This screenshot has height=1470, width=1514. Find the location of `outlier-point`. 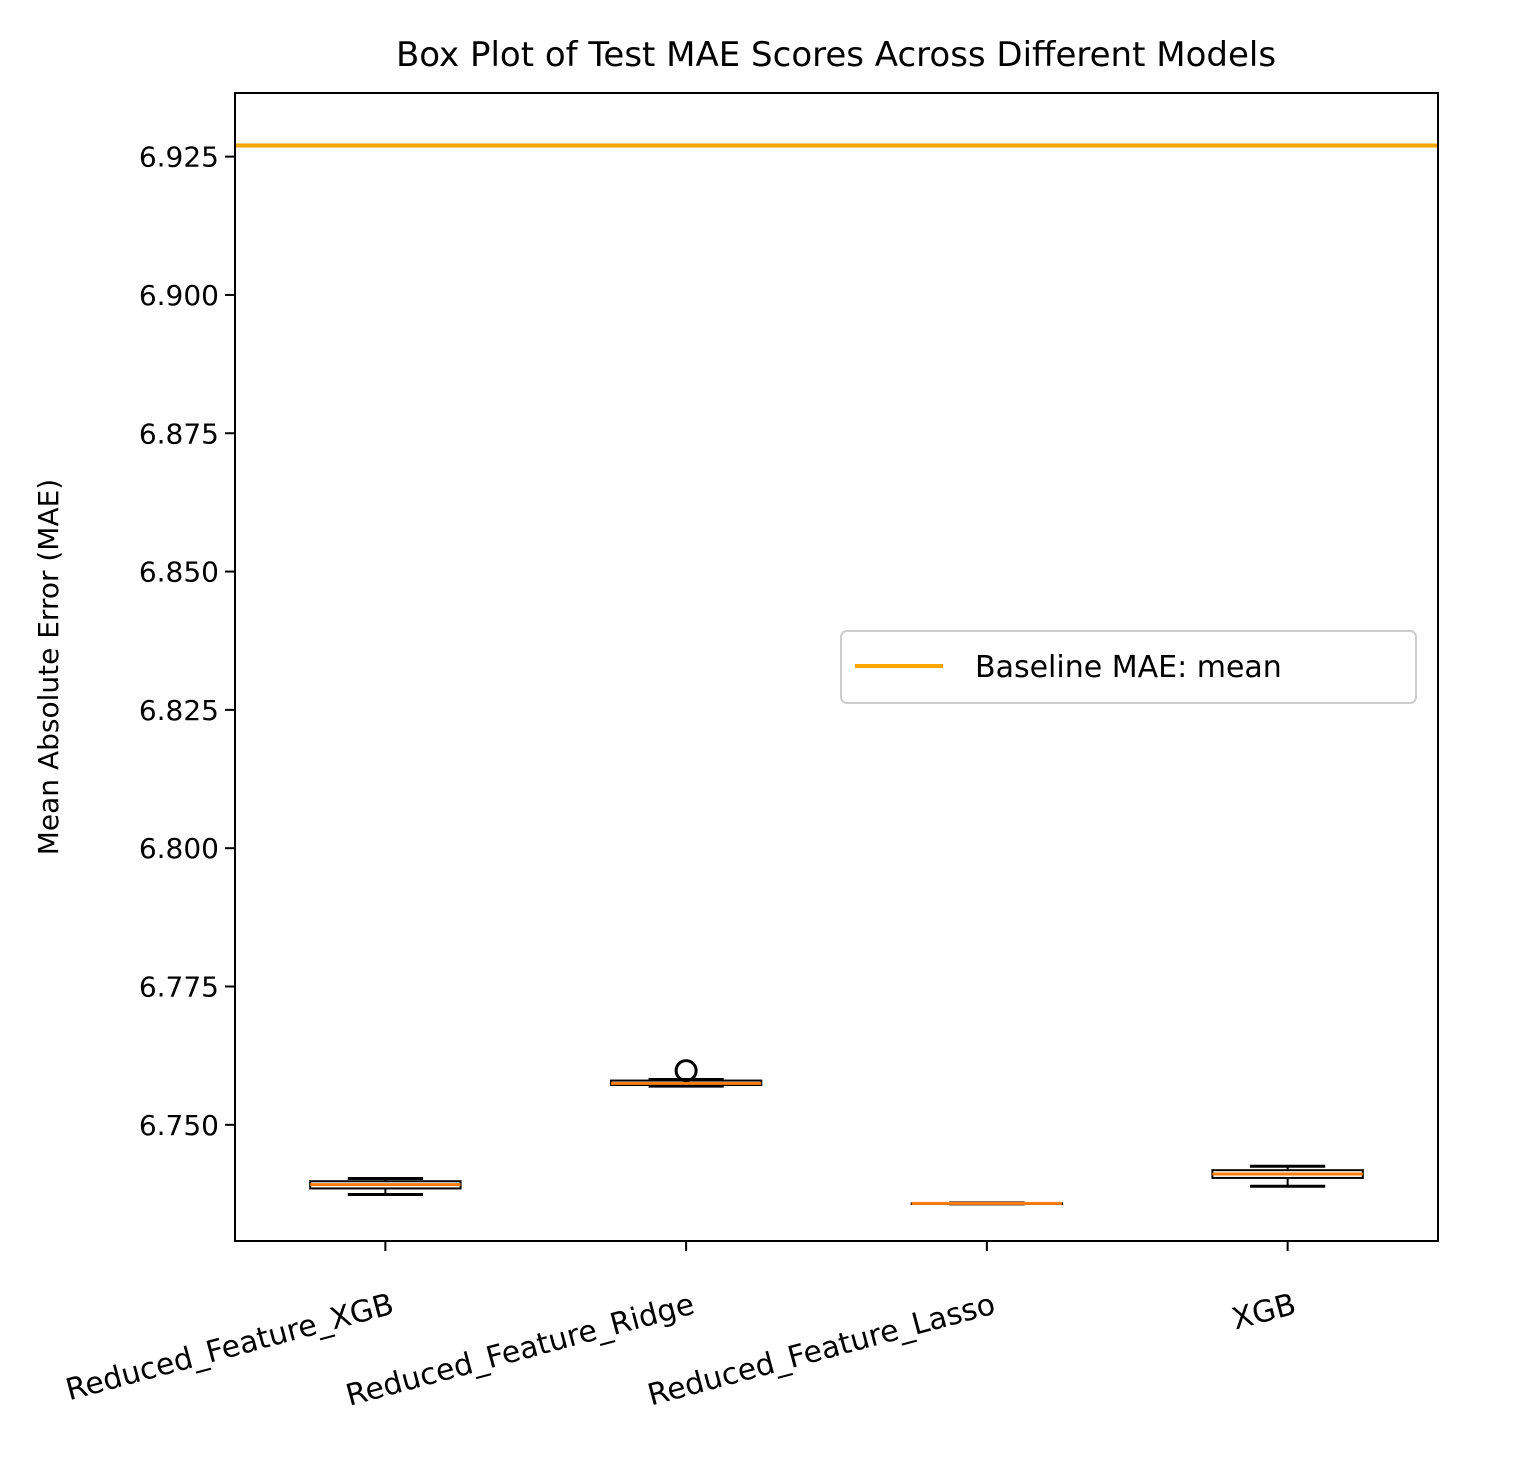

outlier-point is located at coordinates (686, 1071).